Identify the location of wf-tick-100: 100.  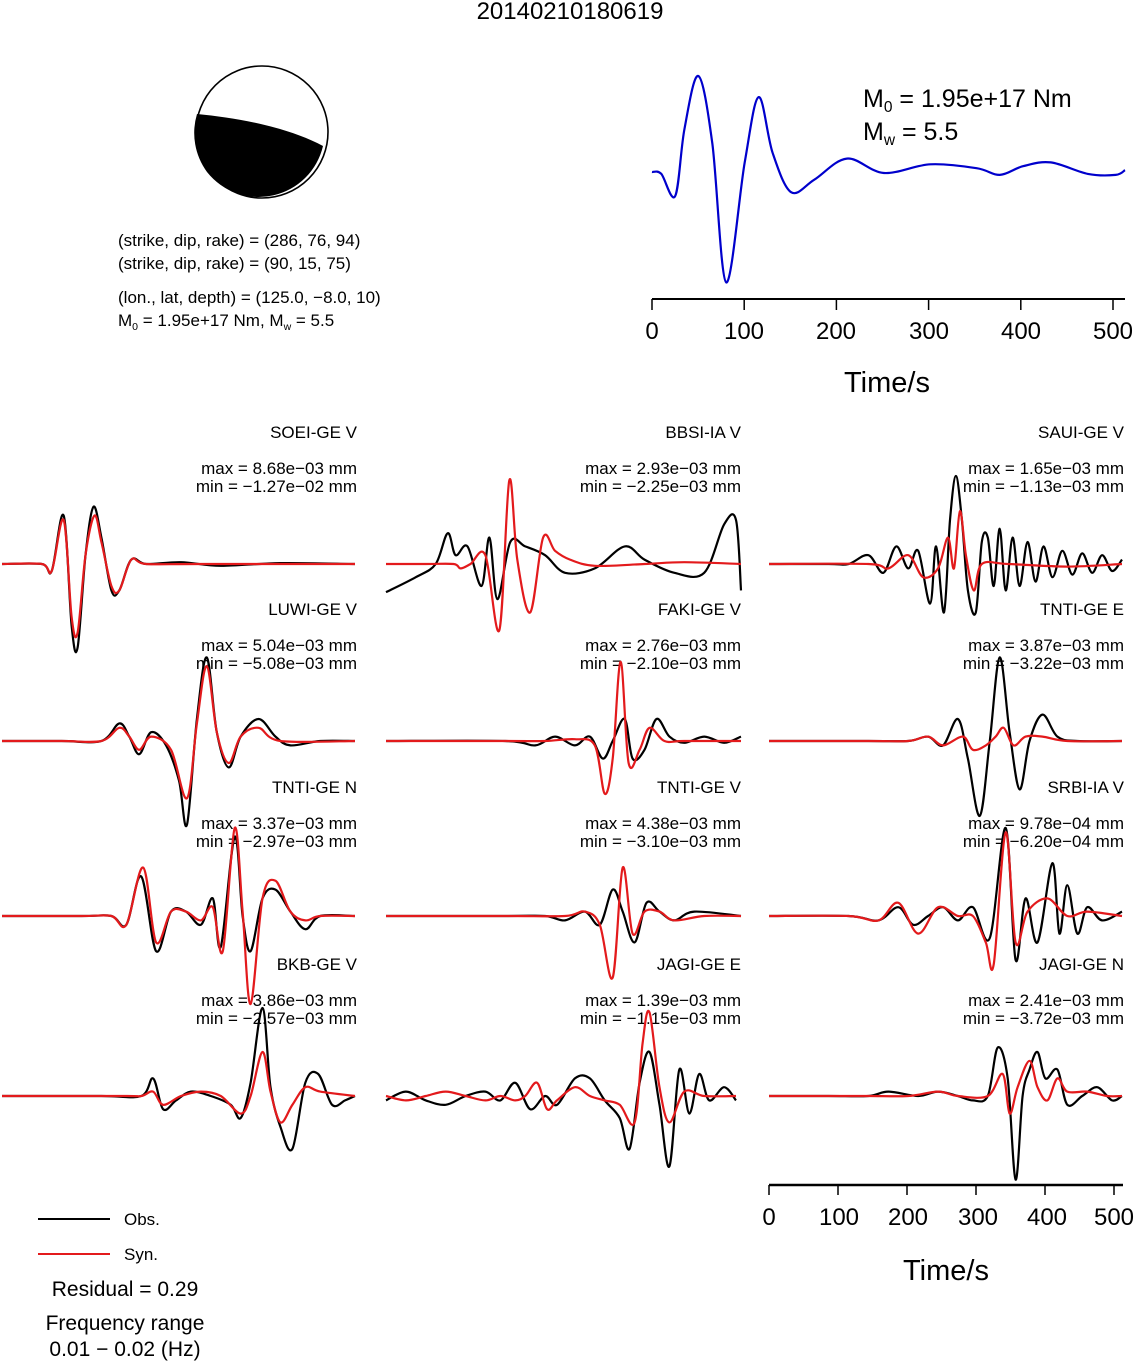
(839, 1217).